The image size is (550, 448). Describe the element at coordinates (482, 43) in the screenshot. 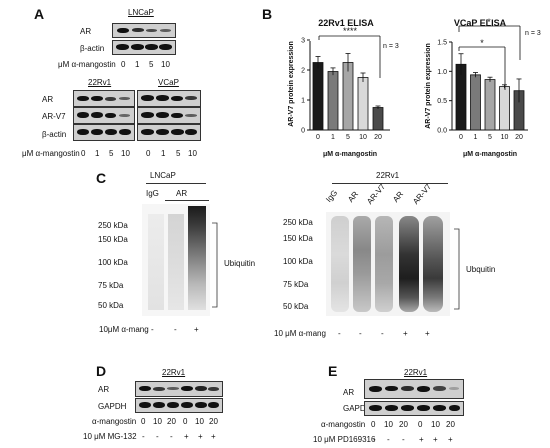

I see `significance-star: *` at that location.